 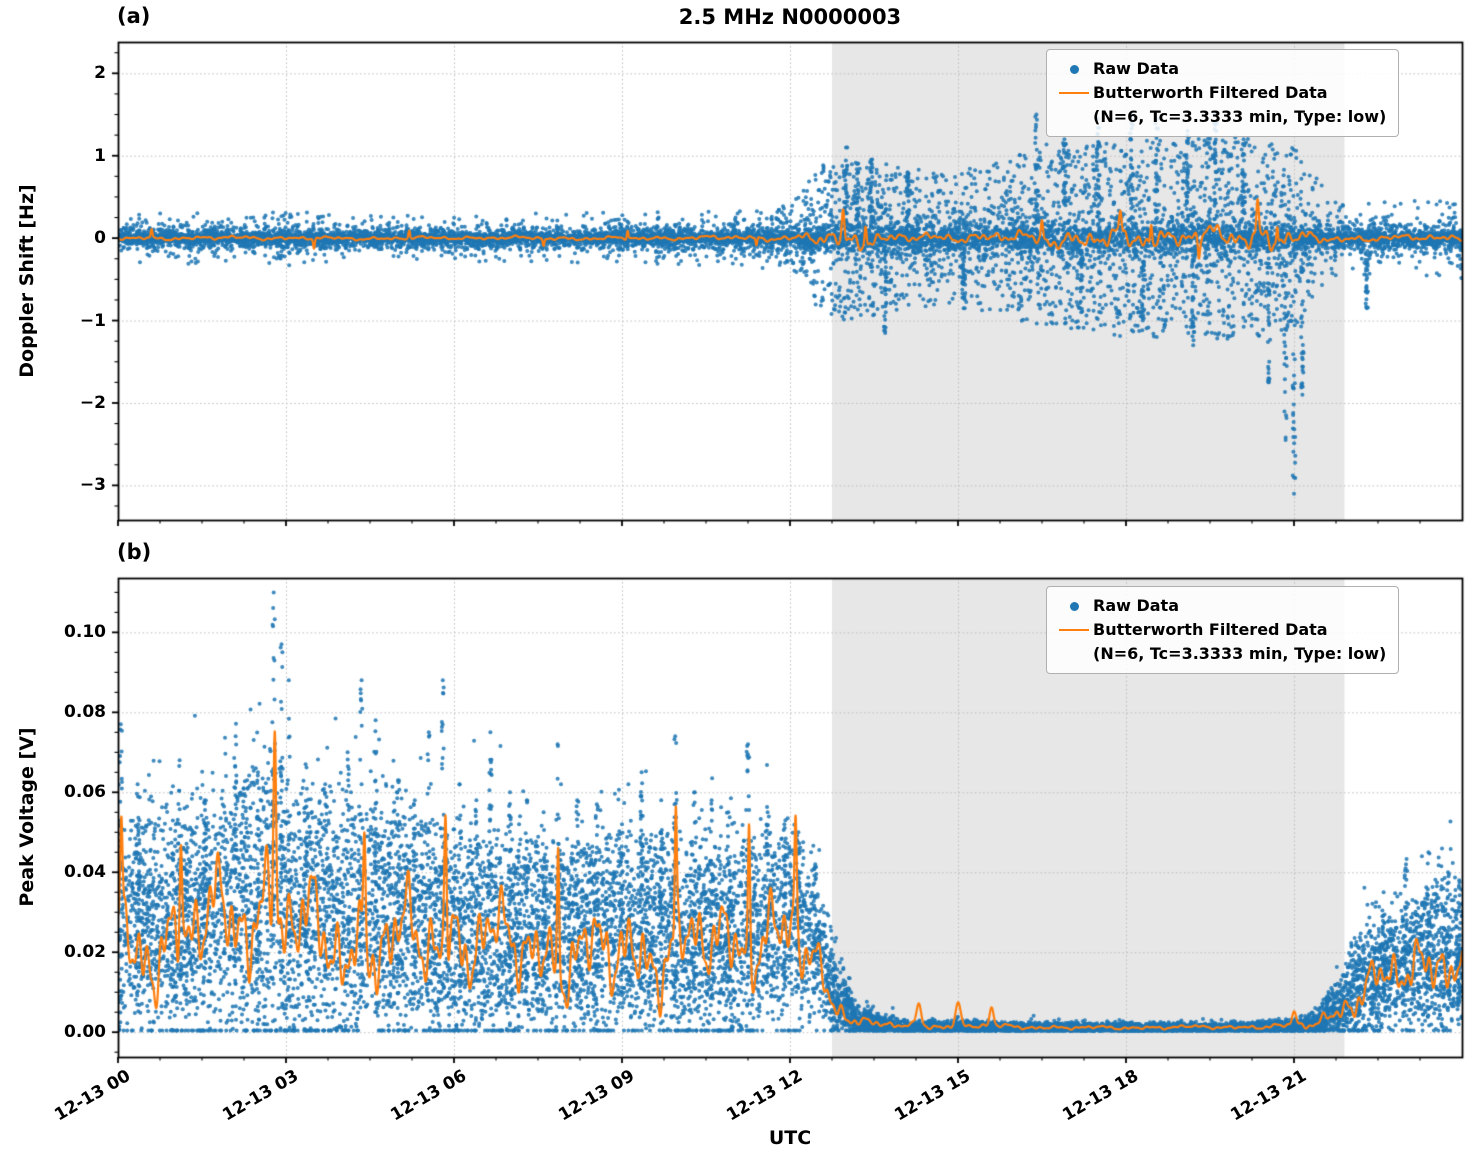 I want to click on panel-b-label: (b), so click(x=134, y=552).